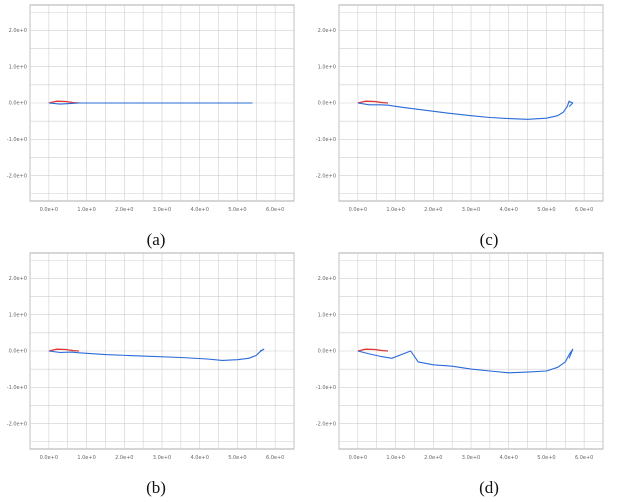 The width and height of the screenshot is (617, 502). What do you see at coordinates (489, 239) in the screenshot?
I see `caption-c: (c)` at bounding box center [489, 239].